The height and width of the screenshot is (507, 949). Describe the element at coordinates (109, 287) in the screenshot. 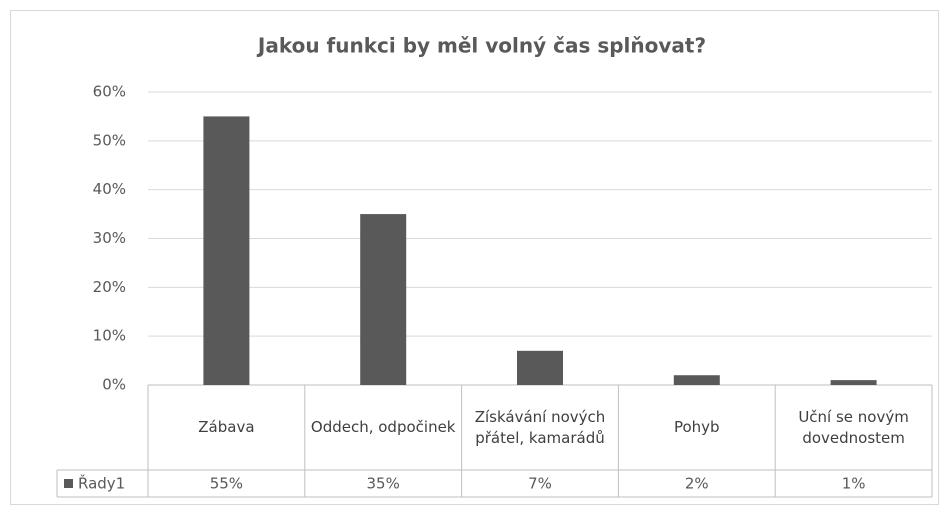

I see `y-tick-label: 20%` at that location.